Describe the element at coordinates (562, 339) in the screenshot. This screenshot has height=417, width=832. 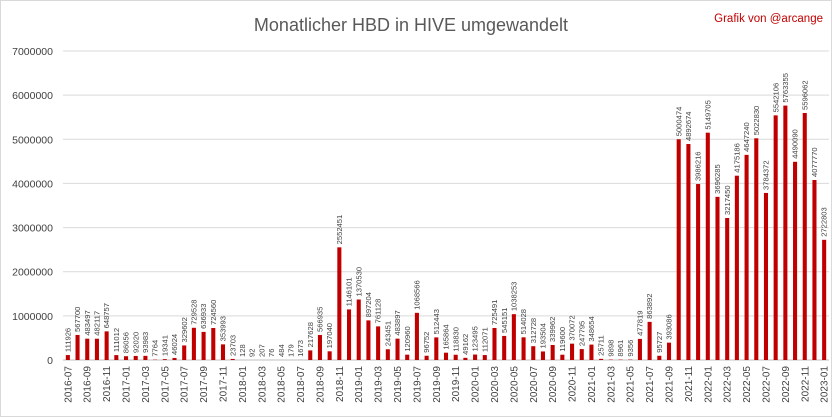
I see `data-label: 119600` at that location.